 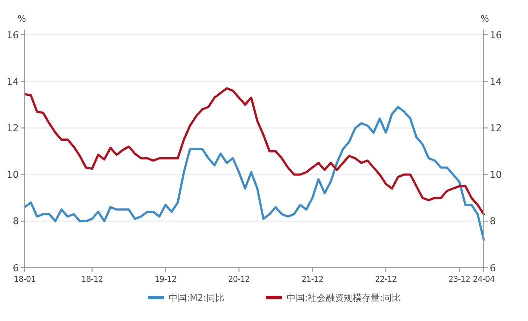 What do you see at coordinates (12, 176) in the screenshot?
I see `y-tick-label: 10` at bounding box center [12, 176].